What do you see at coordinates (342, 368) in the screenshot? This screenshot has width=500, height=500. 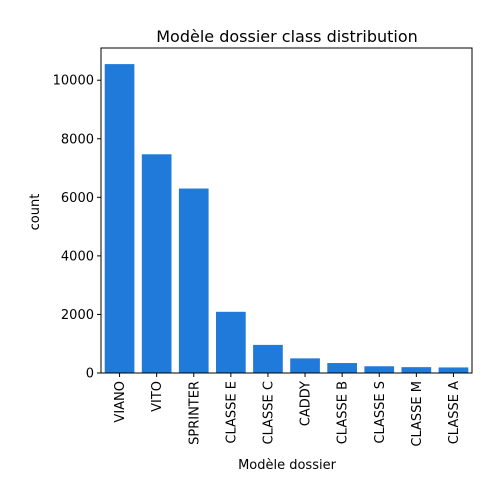 I see `bar-classe-b` at bounding box center [342, 368].